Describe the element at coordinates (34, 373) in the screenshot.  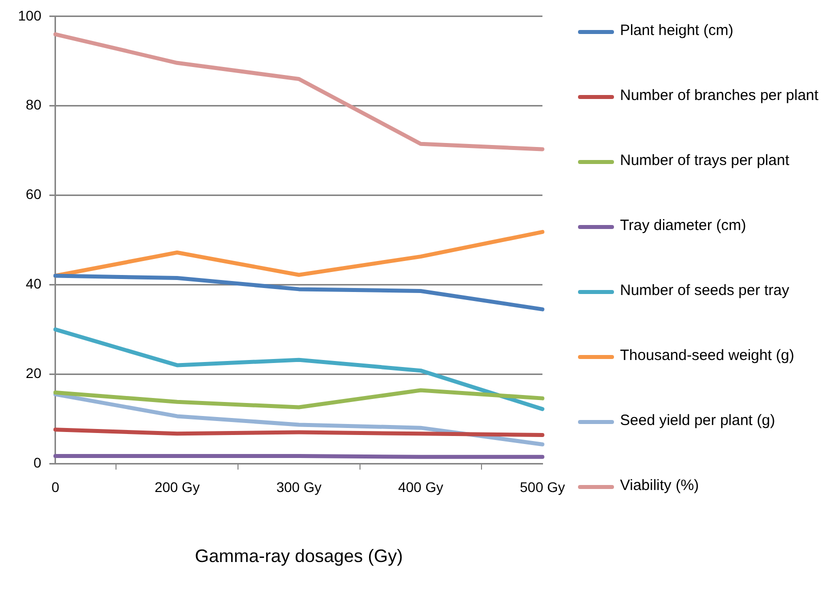
I see `y-tick-label: 20` at that location.